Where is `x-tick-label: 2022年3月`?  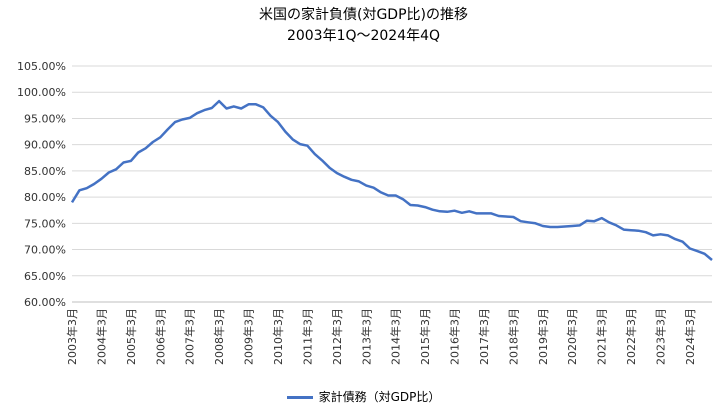
x-tick-label: 2022年3月 is located at coordinates (631, 336).